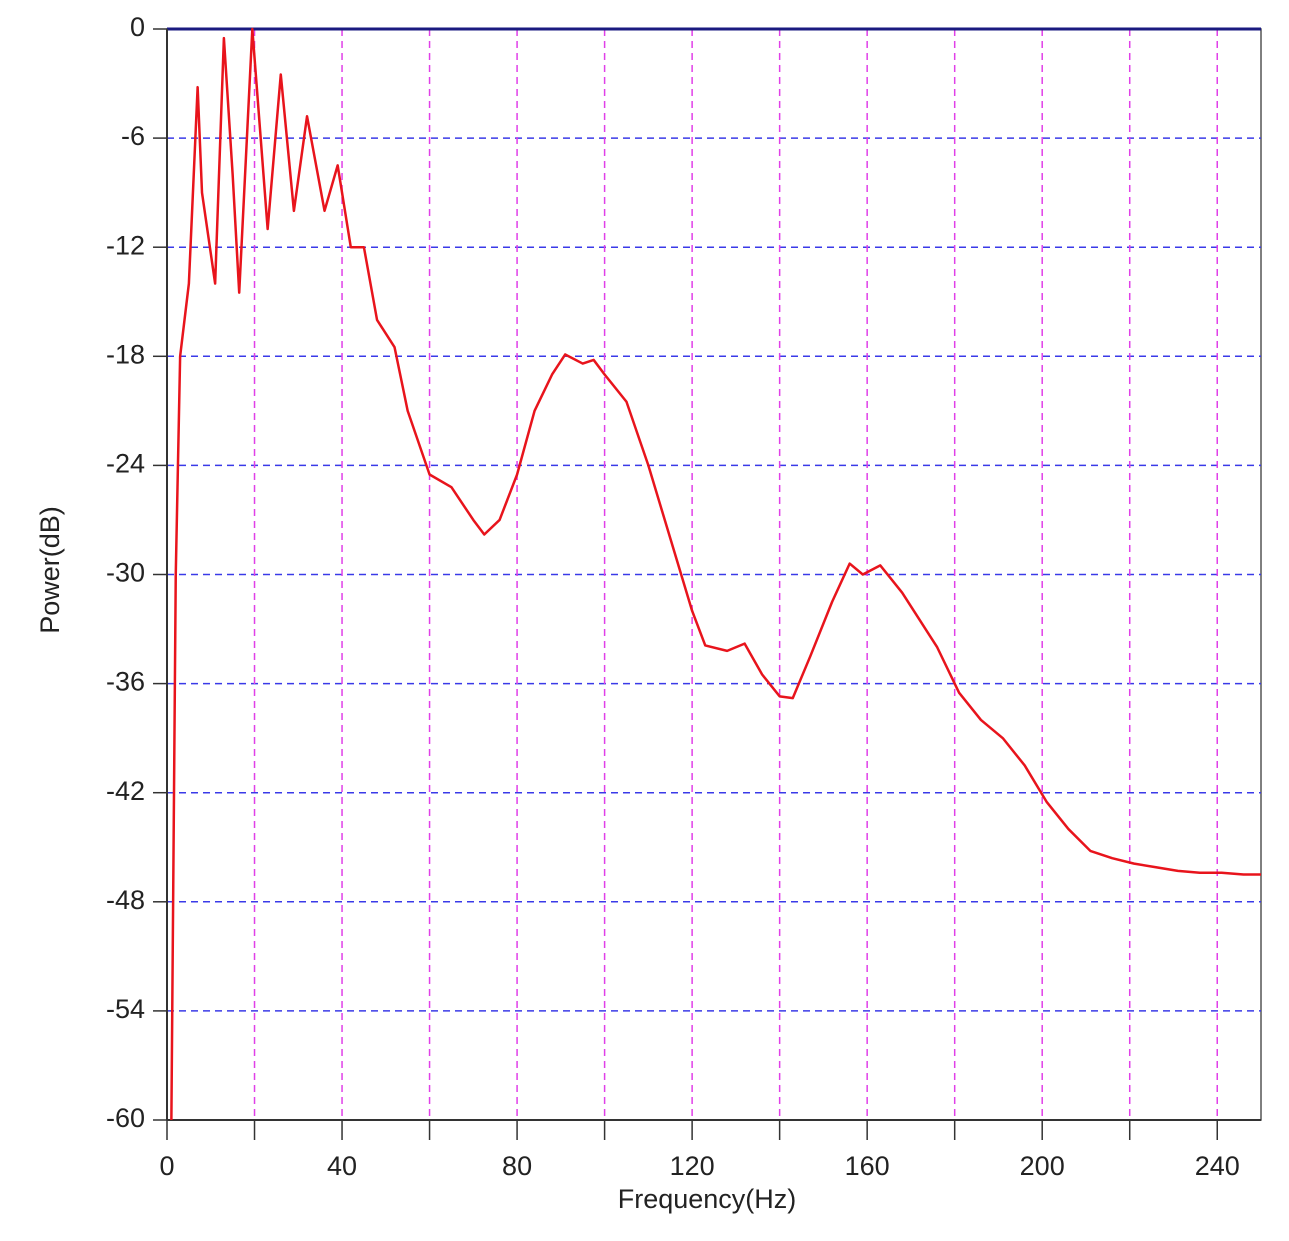 The height and width of the screenshot is (1241, 1289). I want to click on y-axis-label: Power(dB), so click(50, 570).